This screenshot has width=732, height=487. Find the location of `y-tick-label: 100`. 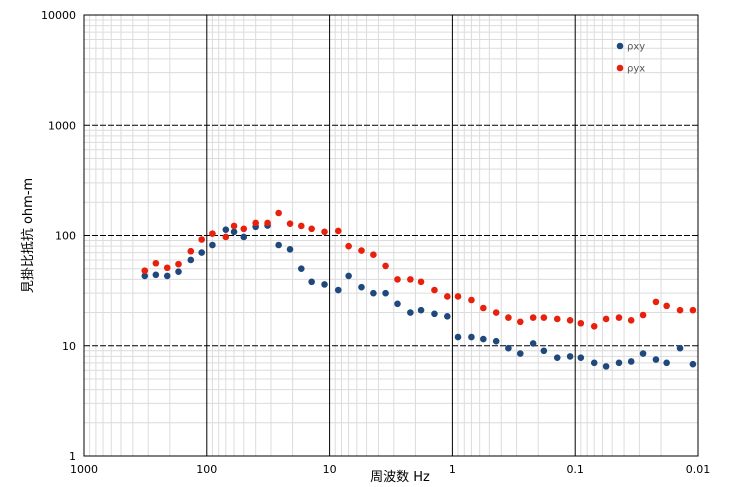

y-tick-label: 100 is located at coordinates (65, 236).